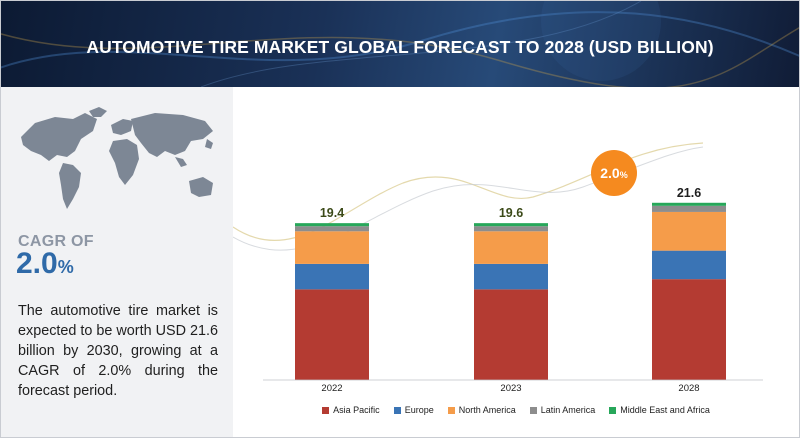 Image resolution: width=800 pixels, height=438 pixels. Describe the element at coordinates (56, 241) in the screenshot. I see `cagr-label: CAGR OF` at that location.